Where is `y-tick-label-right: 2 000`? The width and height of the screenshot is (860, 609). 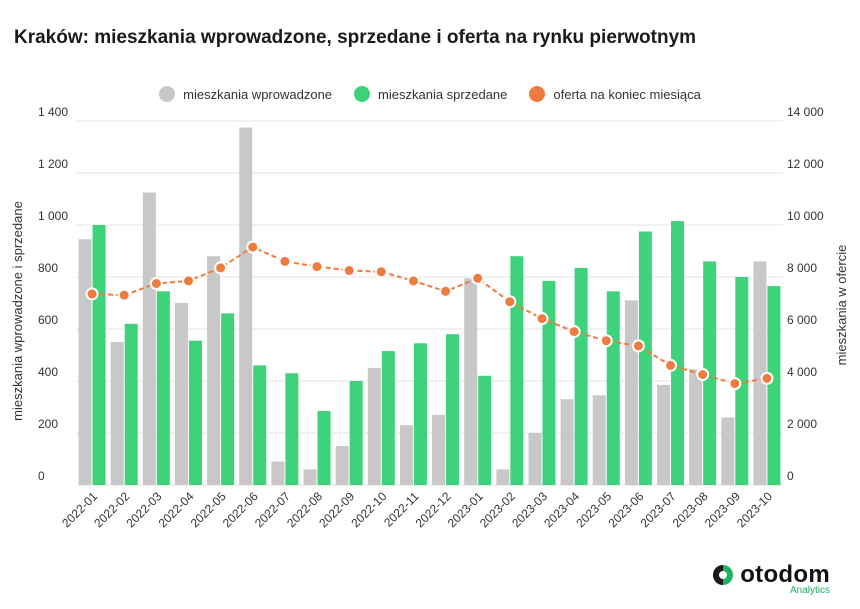 y-tick-label-right: 2 000 is located at coordinates (802, 424).